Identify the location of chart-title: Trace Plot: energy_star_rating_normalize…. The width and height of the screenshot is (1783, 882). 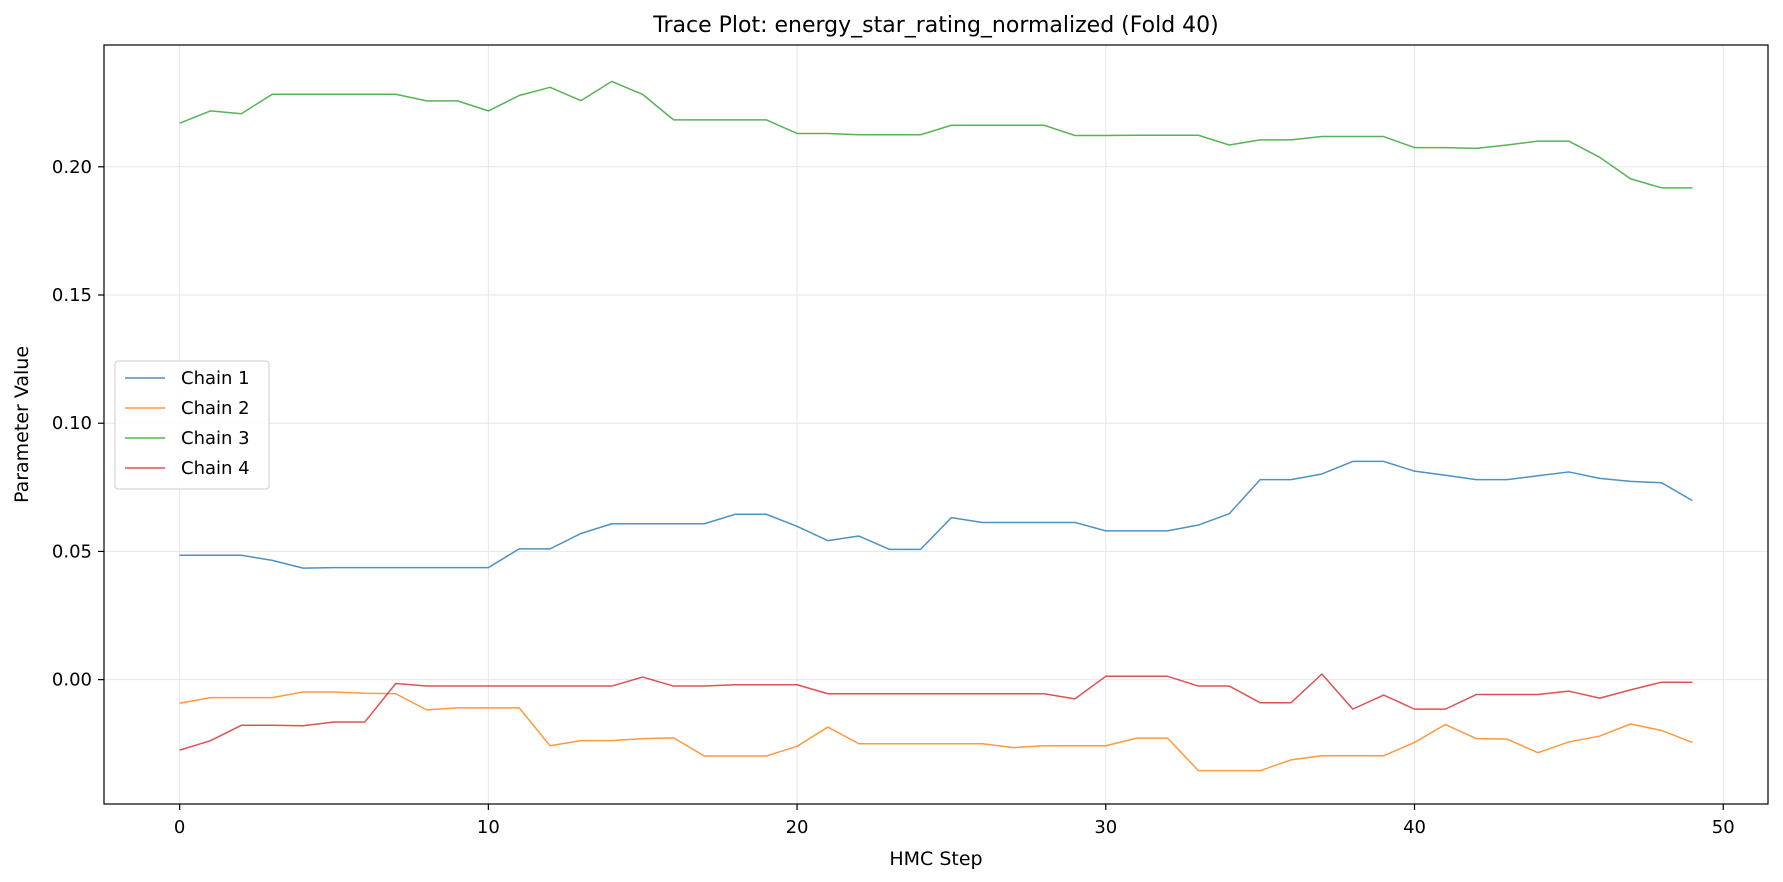
(935, 25).